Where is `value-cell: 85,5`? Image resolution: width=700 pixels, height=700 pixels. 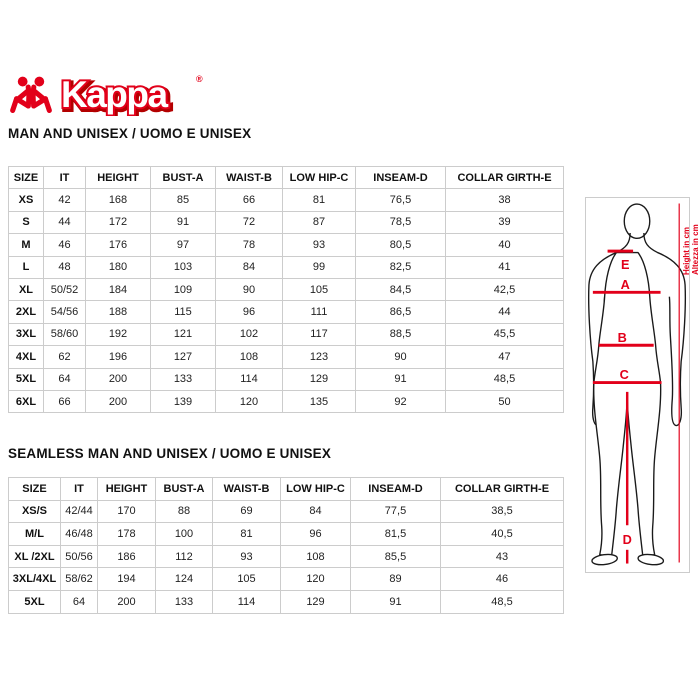
value-cell: 85,5 is located at coordinates (395, 556).